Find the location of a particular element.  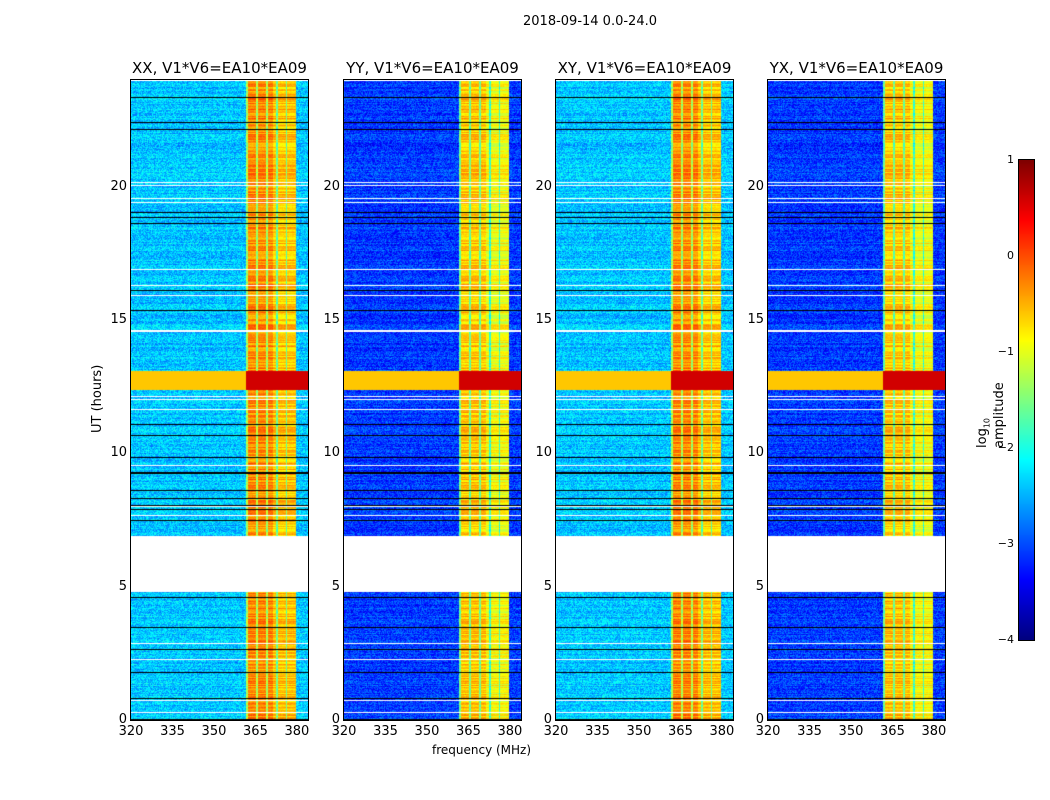

panel-title: YY, V1*V6=EA10*EA09 is located at coordinates (432, 68).